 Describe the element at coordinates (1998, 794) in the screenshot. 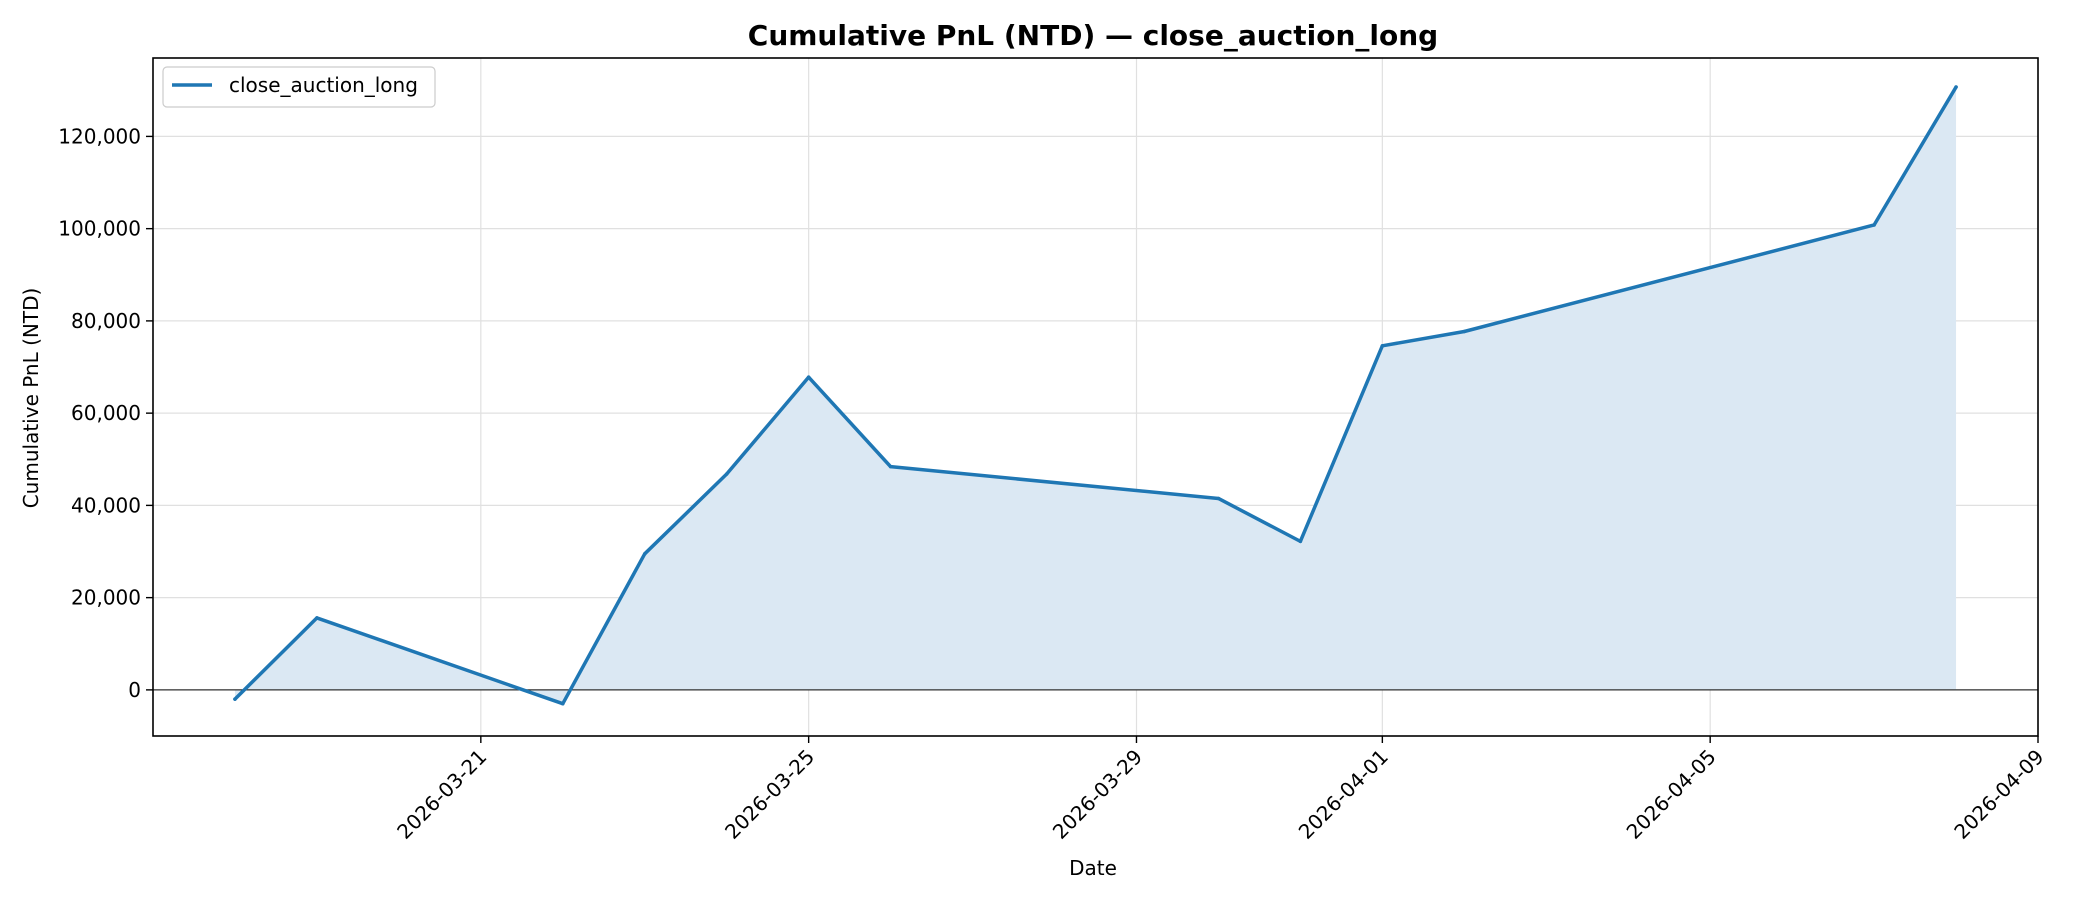

I see `x-tick-label: 2026-04-09` at that location.